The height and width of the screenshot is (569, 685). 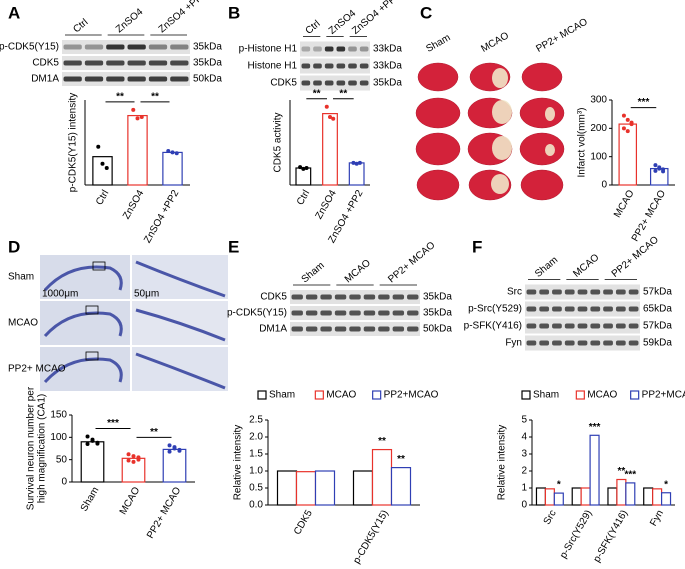 What do you see at coordinates (524, 437) in the screenshot?
I see `y-tick-label: 4` at bounding box center [524, 437].